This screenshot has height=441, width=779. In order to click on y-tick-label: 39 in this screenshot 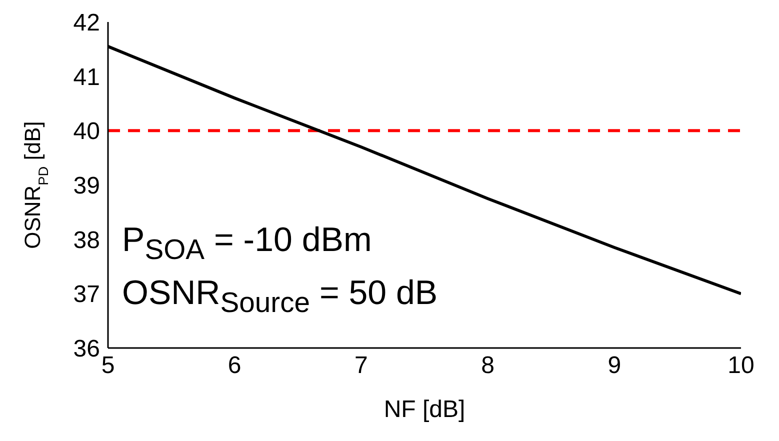, I will do `click(86, 186)`.